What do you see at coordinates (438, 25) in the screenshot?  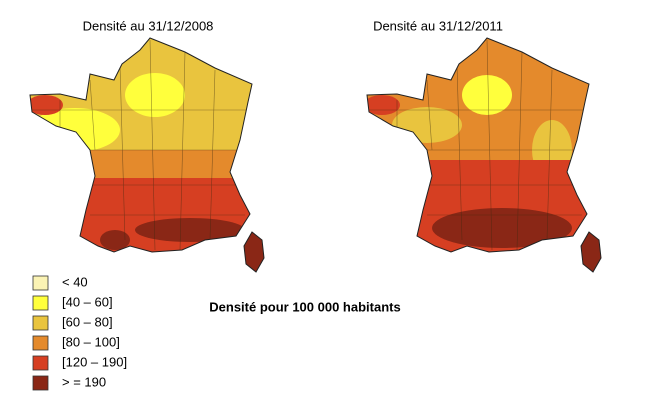 I see `map-title: Densité au 31/12/2011` at bounding box center [438, 25].